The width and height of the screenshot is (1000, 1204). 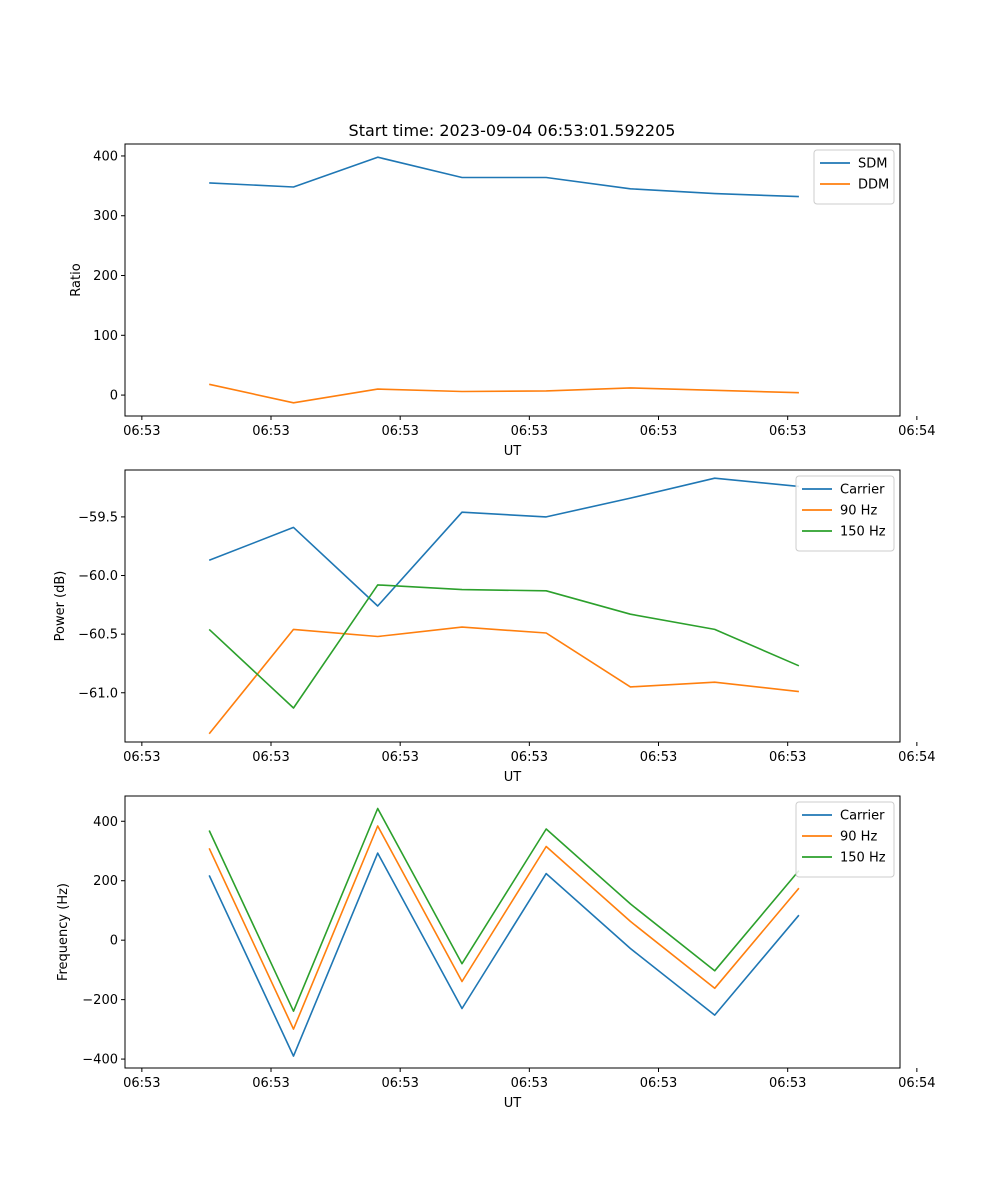 I want to click on chart-title: Start time: 2023-09-04 06:53:01.592205, so click(x=512, y=130).